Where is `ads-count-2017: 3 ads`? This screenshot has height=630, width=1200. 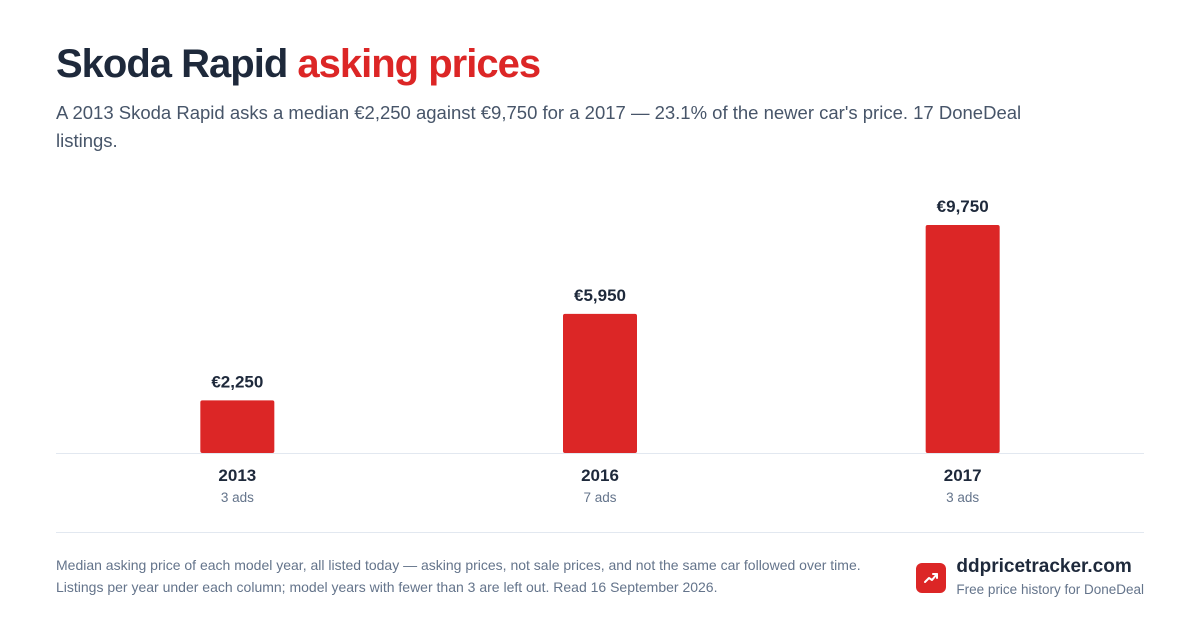
ads-count-2017: 3 ads is located at coordinates (962, 497).